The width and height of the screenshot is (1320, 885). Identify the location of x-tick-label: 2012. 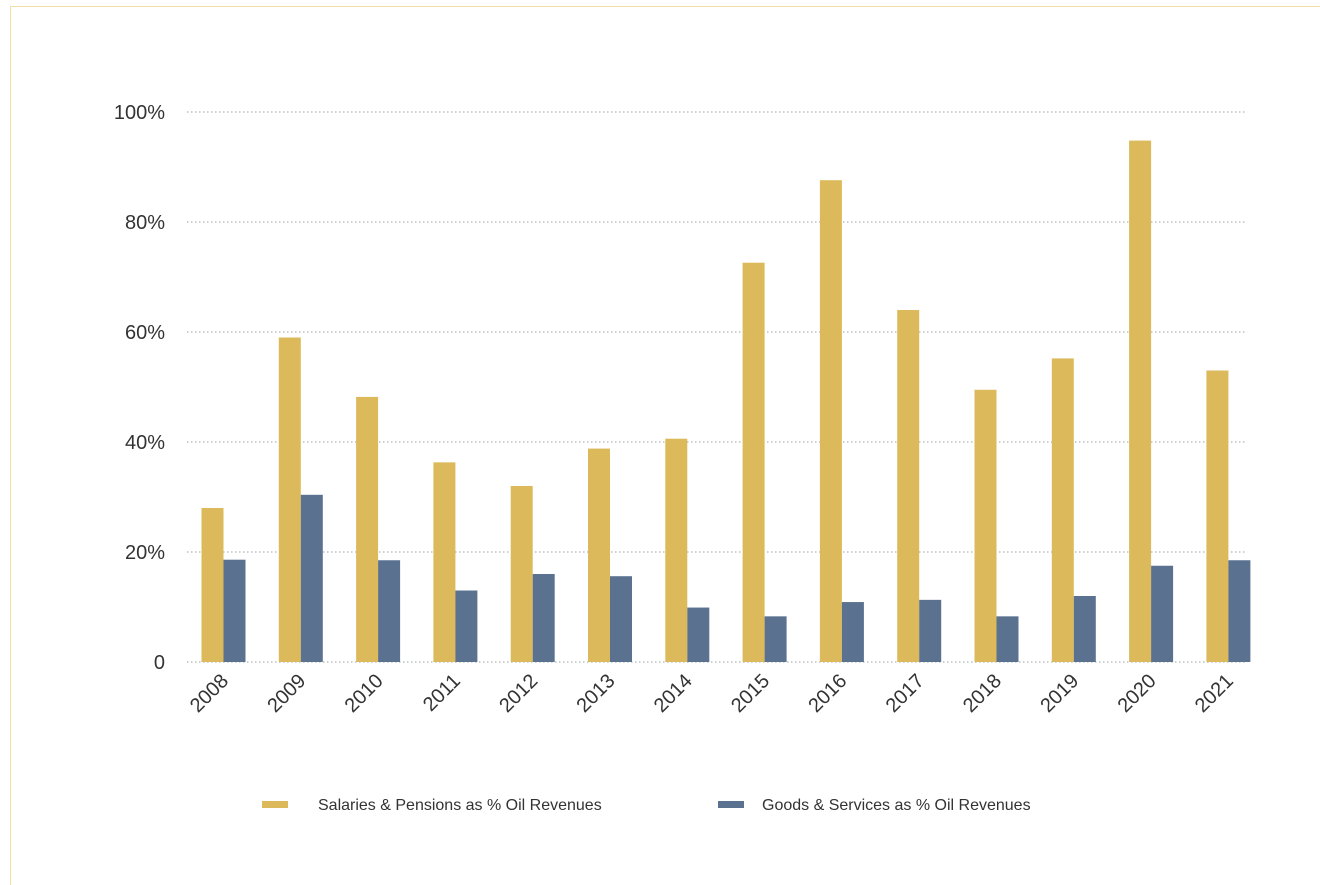
(518, 693).